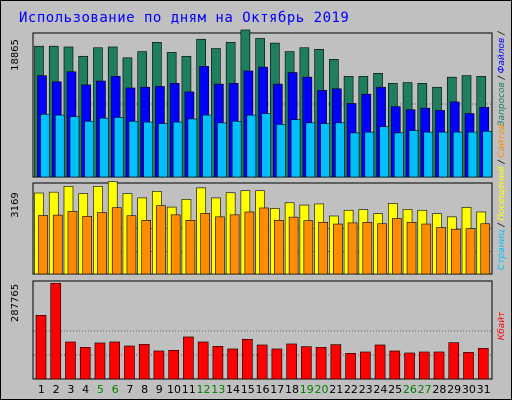 The image size is (512, 400). I want to click on top-bar-Страниц-20, so click(325, 150).